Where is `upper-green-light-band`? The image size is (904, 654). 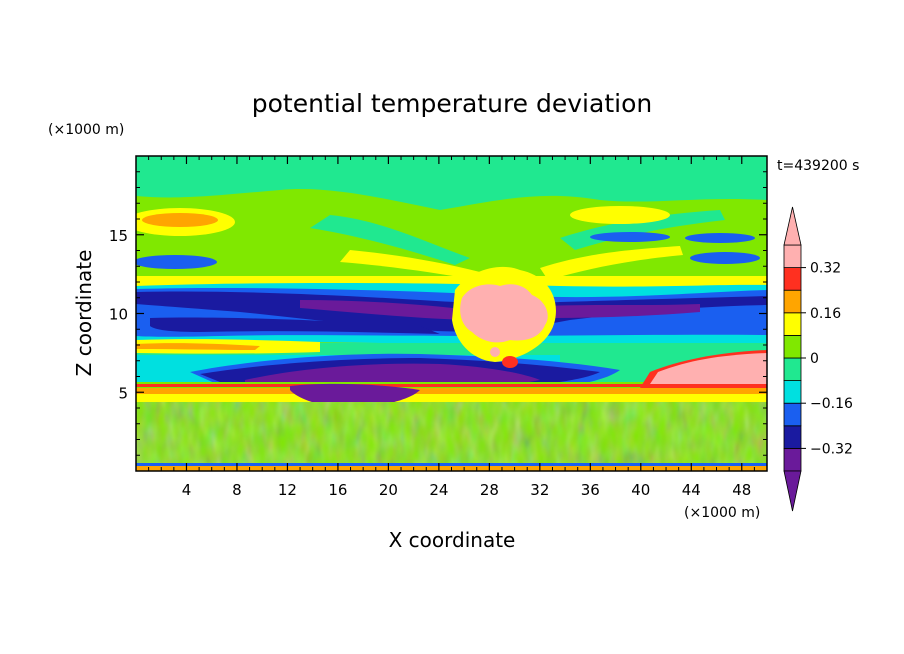 upper-green-light-band is located at coordinates (451, 183).